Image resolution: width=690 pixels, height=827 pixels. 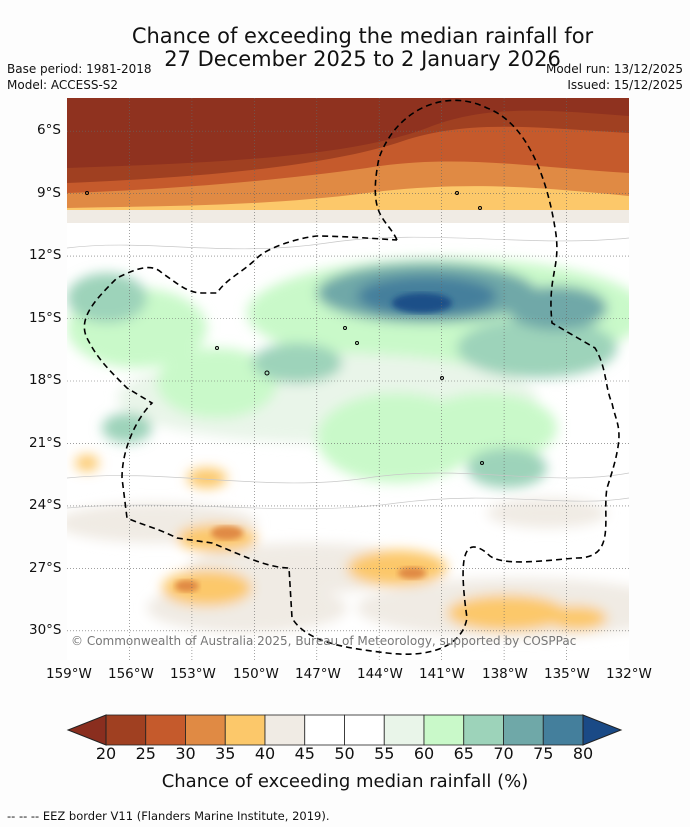 I want to click on colorbar, so click(x=344, y=730).